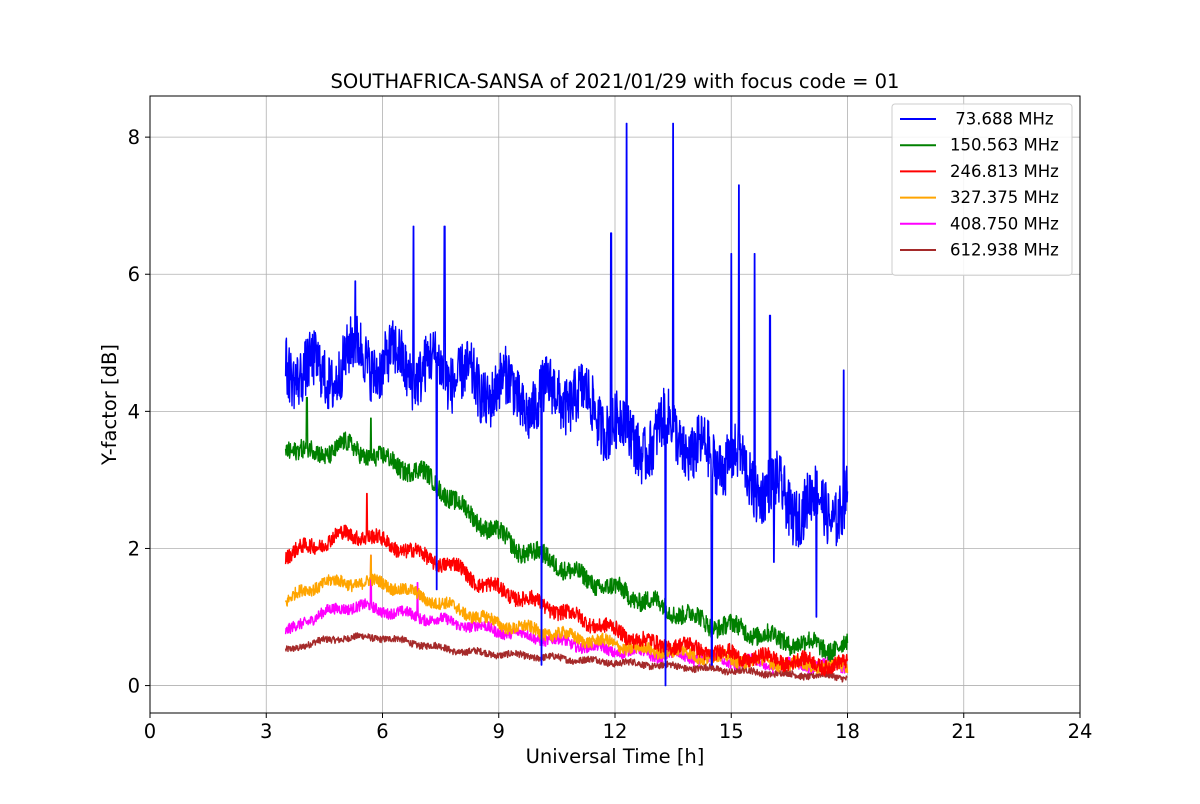 This screenshot has height=804, width=1200. I want to click on x-axis-label: Universal Time [h], so click(615, 756).